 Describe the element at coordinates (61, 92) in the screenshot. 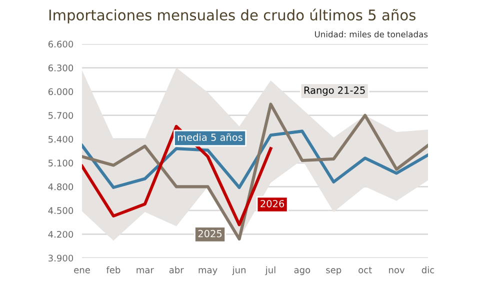

I see `y-tick-label: 6.000` at that location.